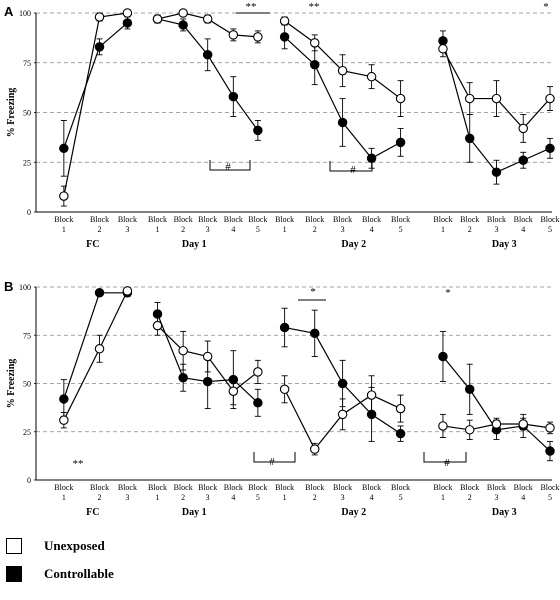  I want to click on y-axis-label: % Freezing, so click(11, 113).